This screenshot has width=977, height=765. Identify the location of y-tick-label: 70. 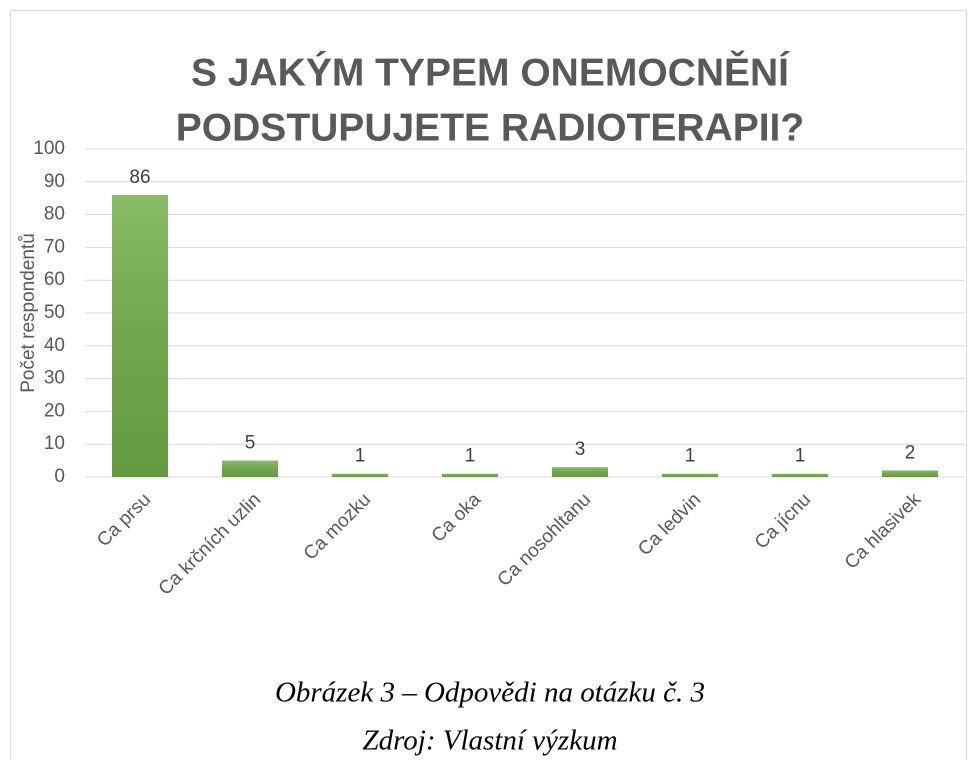
(54, 246).